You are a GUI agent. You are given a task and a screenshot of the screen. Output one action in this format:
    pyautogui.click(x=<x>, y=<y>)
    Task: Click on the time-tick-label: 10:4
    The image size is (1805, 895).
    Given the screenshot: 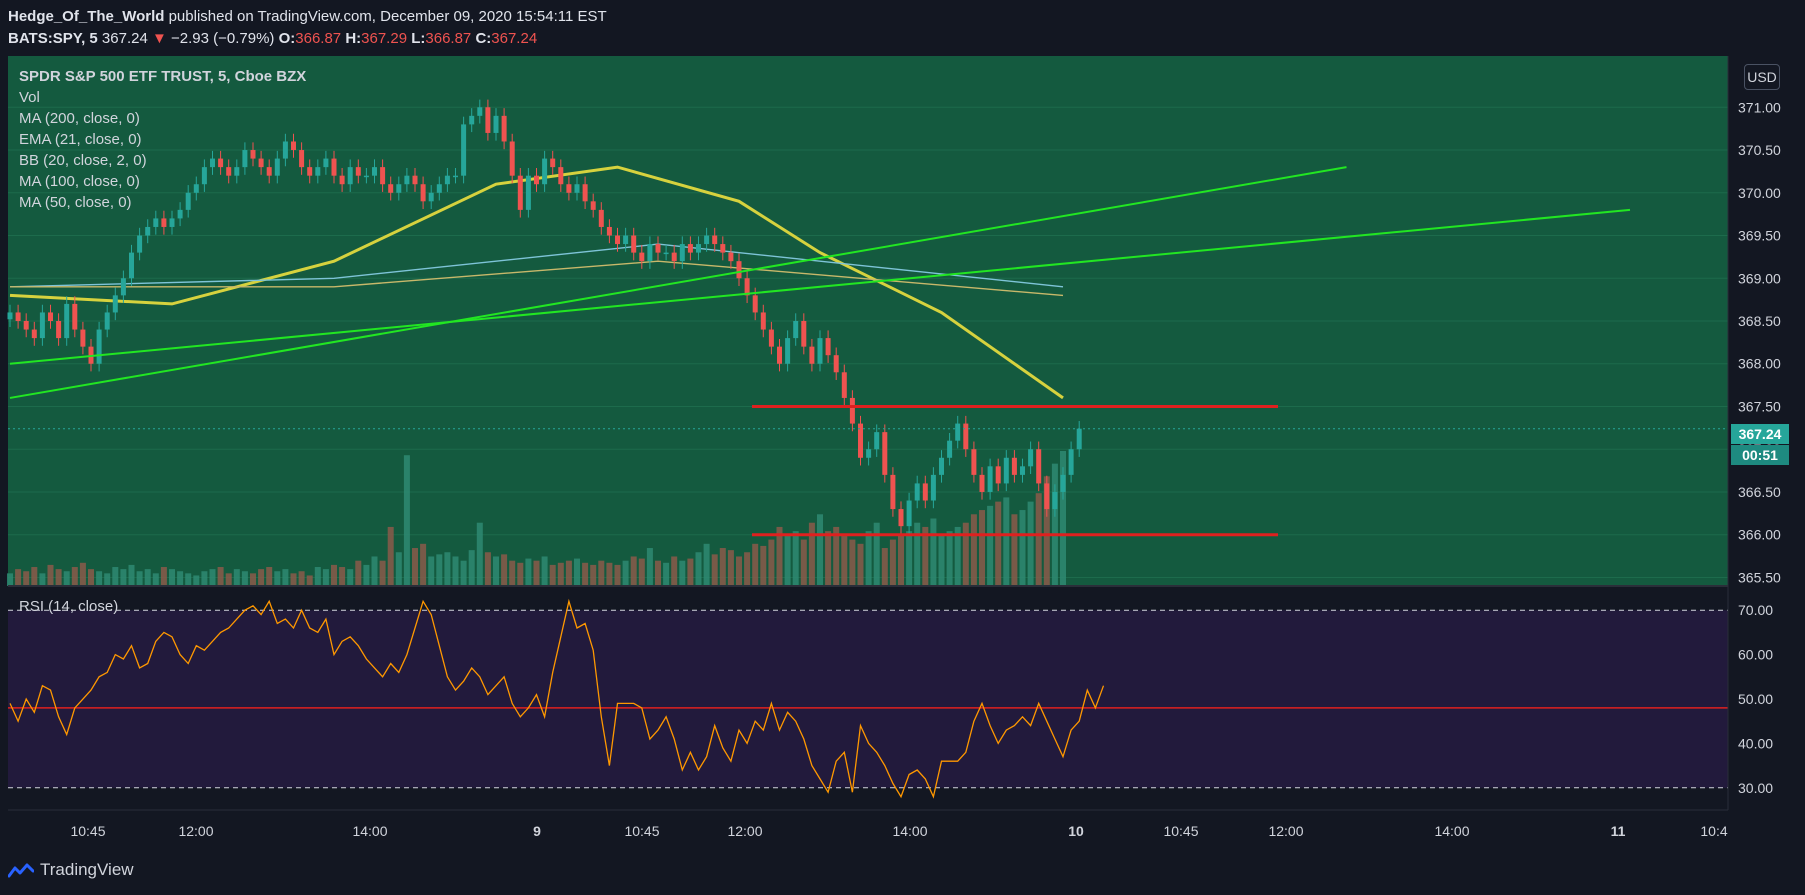 What is the action you would take?
    pyautogui.click(x=1713, y=831)
    